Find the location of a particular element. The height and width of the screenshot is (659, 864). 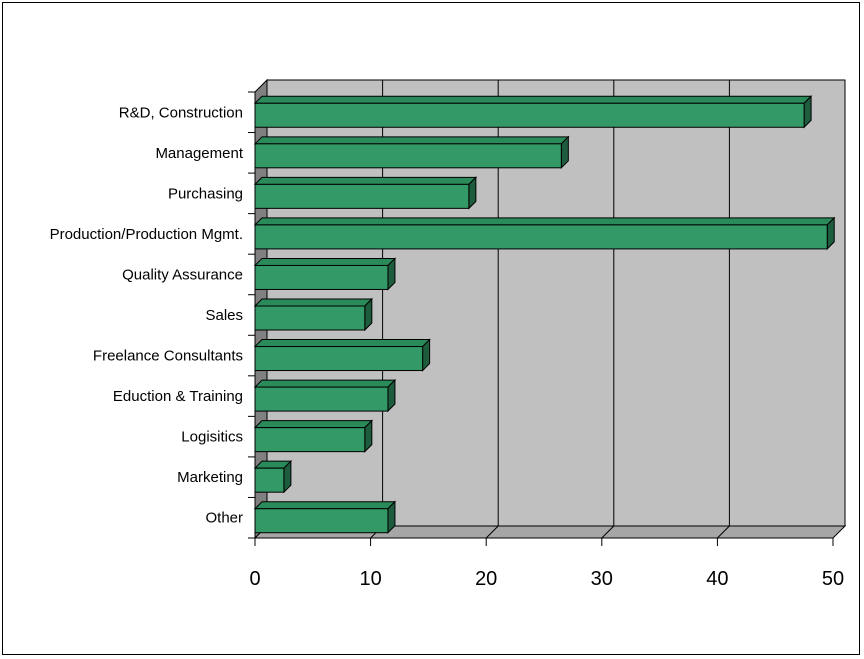

category-label: R&D, Construction is located at coordinates (181, 112).